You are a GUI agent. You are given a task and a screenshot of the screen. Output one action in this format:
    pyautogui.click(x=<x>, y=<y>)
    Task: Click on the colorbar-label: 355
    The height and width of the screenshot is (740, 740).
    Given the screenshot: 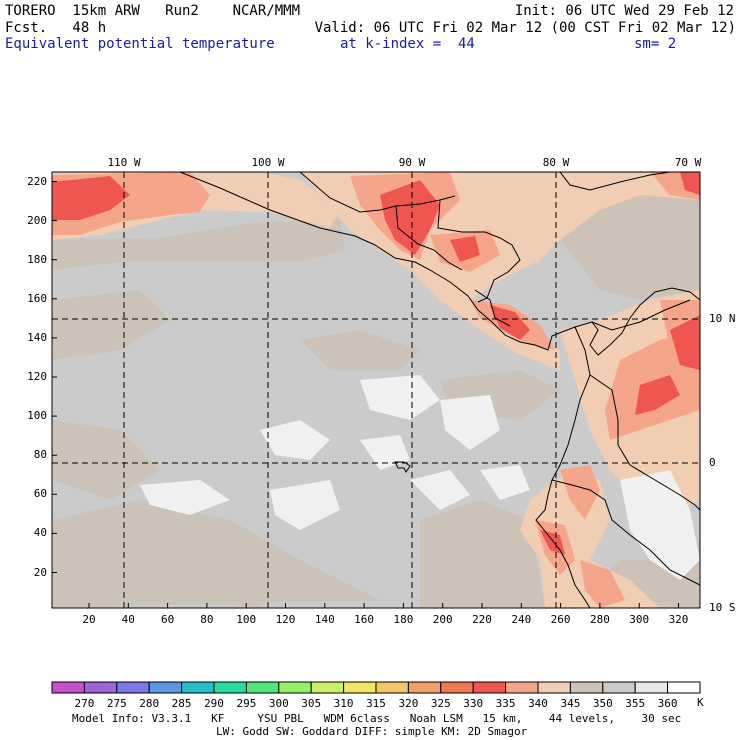 What is the action you would take?
    pyautogui.click(x=635, y=703)
    